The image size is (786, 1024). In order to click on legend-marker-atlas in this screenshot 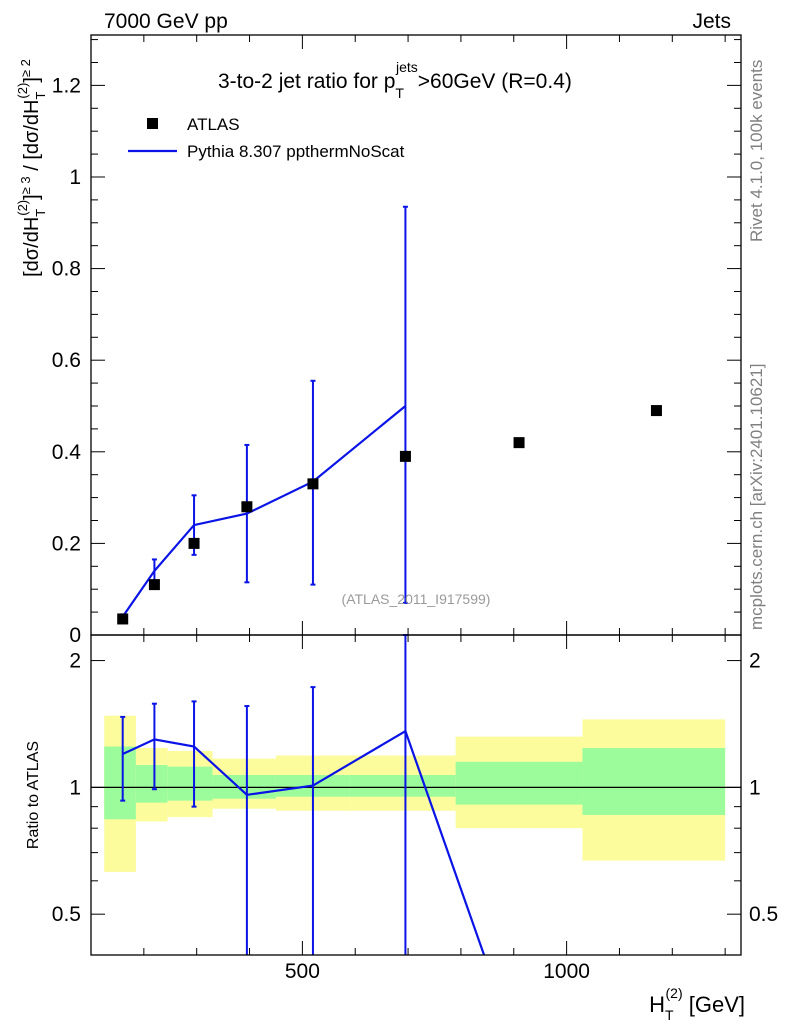, I will do `click(152, 123)`.